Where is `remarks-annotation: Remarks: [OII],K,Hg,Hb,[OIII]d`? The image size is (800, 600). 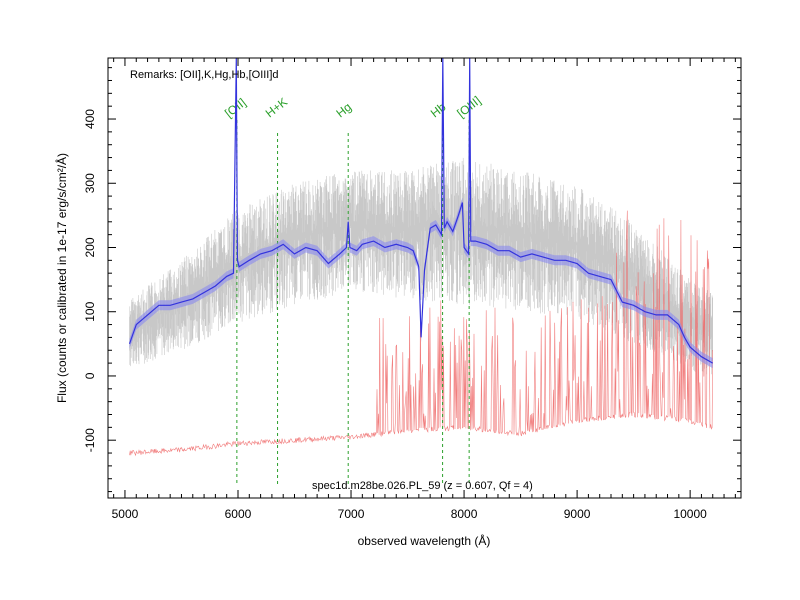 remarks-annotation: Remarks: [OII],K,Hg,Hb,[OIII]d is located at coordinates (204, 75).